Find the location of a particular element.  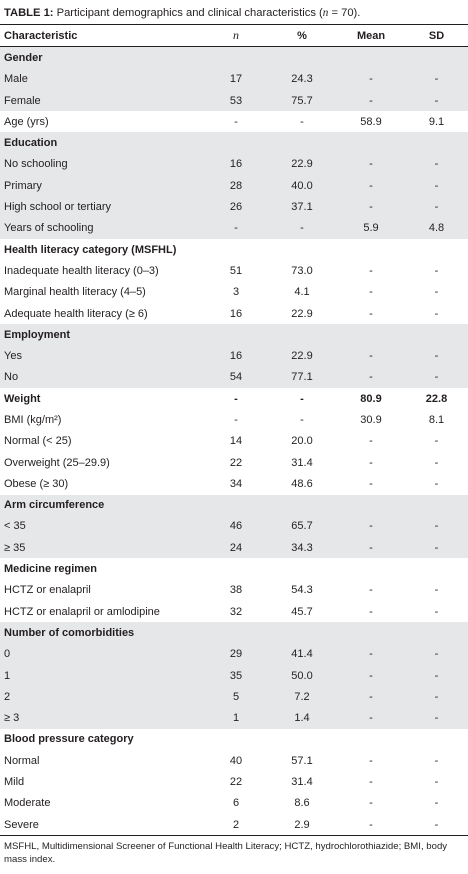

row-label: Blood pressure category is located at coordinates (69, 739).